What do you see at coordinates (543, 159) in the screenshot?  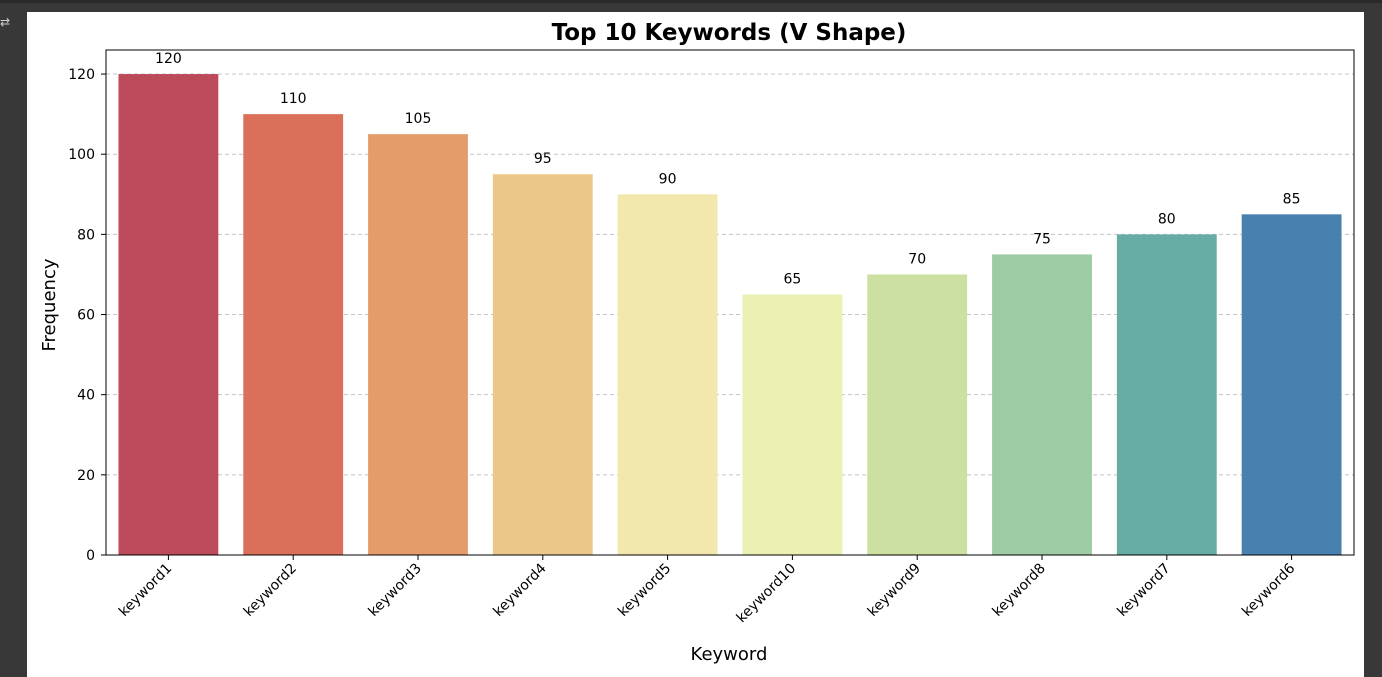 I see `bar-value-label: 95` at bounding box center [543, 159].